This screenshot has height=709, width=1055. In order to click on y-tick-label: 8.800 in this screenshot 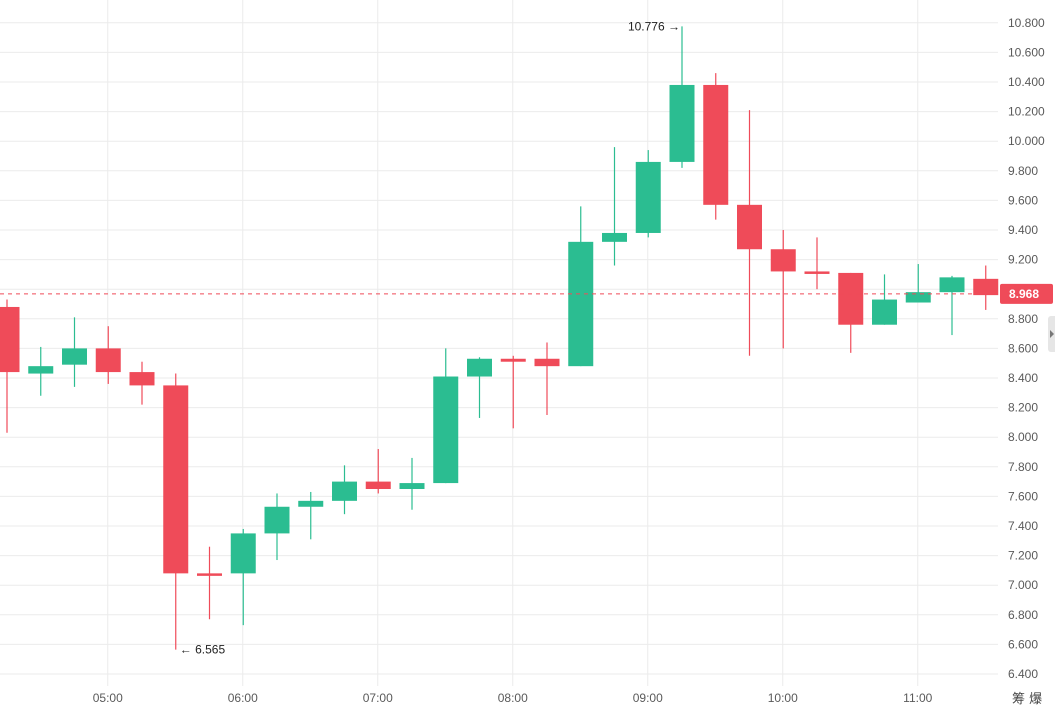, I will do `click(1023, 319)`.